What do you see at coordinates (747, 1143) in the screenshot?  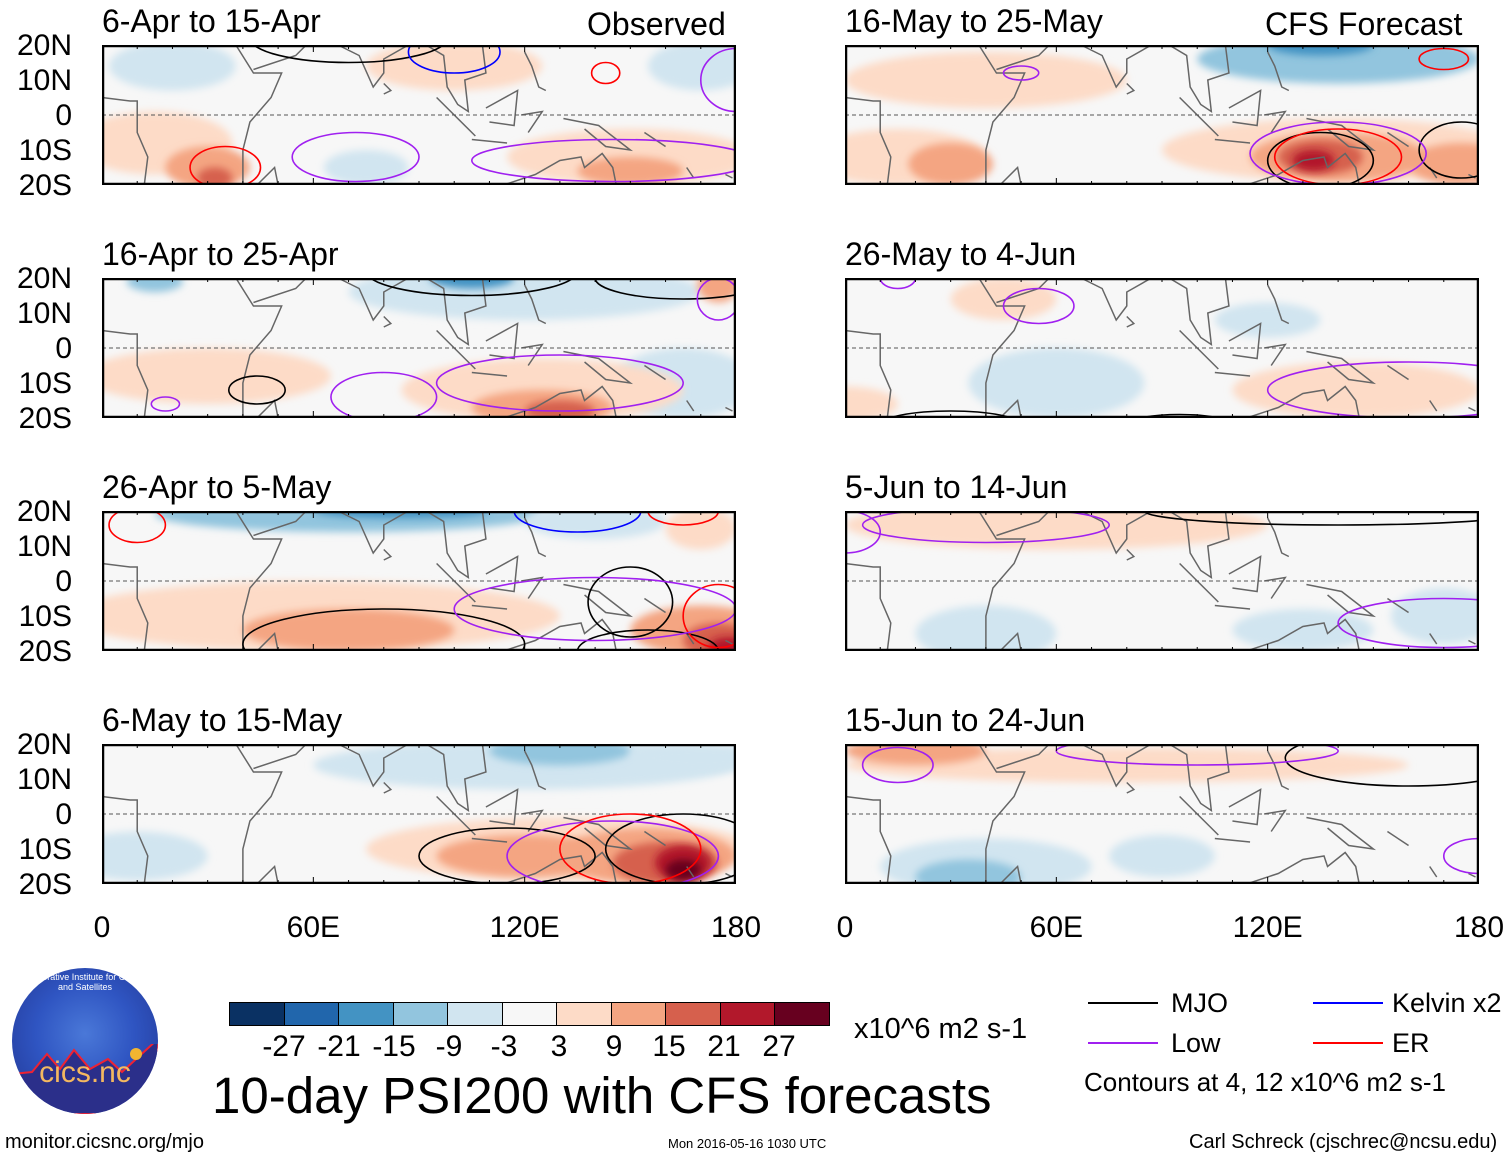 I see `footer-timestamp: Mon 2016-05-16 1030 UTC` at bounding box center [747, 1143].